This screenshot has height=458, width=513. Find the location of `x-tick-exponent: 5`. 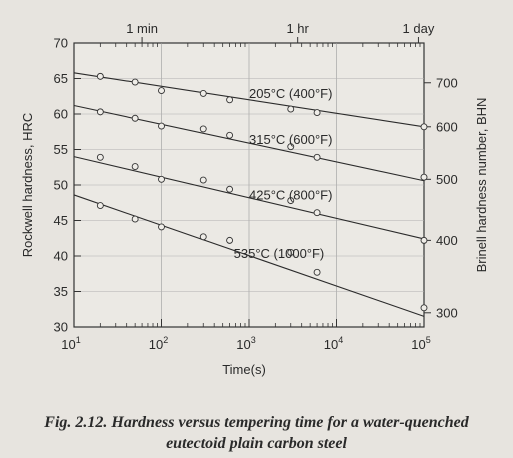

x-tick-exponent: 5 is located at coordinates (428, 340).